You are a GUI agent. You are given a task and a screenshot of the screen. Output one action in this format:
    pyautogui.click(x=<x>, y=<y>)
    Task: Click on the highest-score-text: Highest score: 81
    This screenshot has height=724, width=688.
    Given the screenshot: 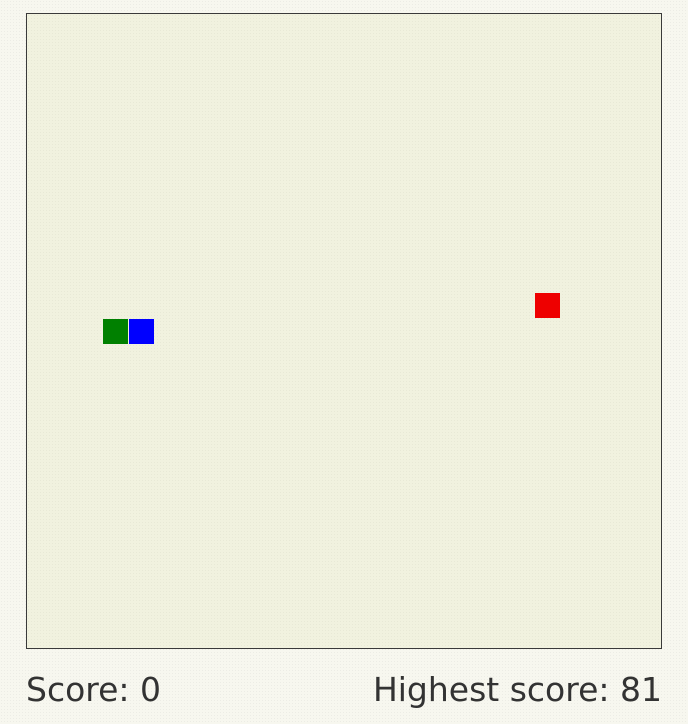 What is the action you would take?
    pyautogui.click(x=517, y=689)
    